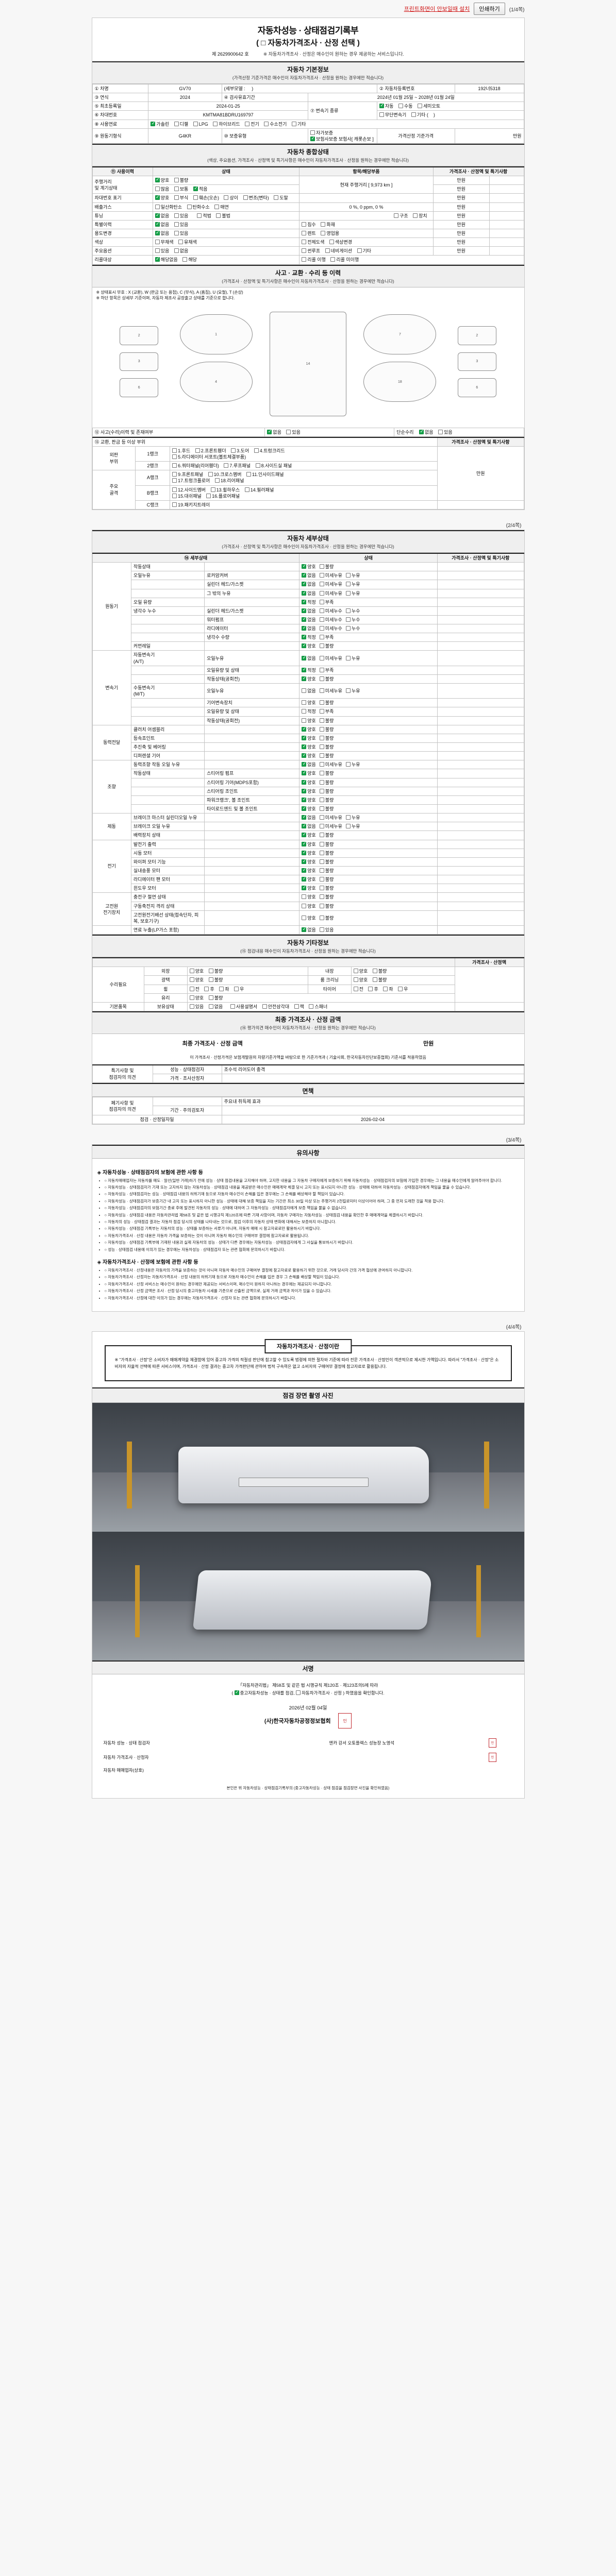 The width and height of the screenshot is (616, 2576). I want to click on option-recall-done: 리콜 이행, so click(314, 260).